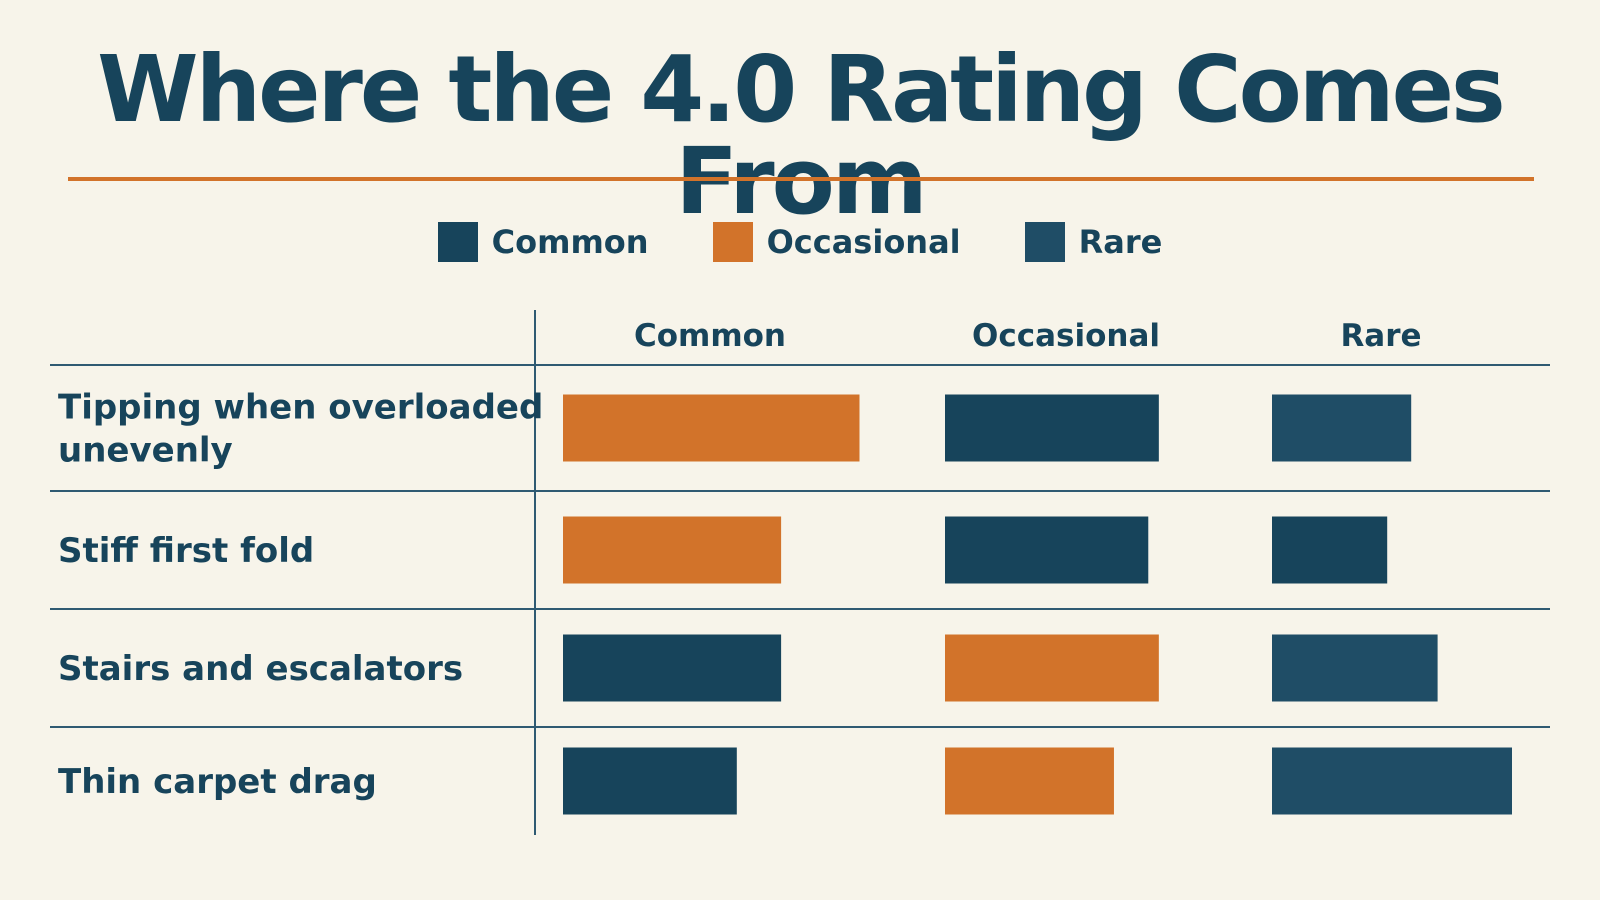 Image resolution: width=1600 pixels, height=900 pixels. I want to click on legend-swatch-occasional, so click(732, 242).